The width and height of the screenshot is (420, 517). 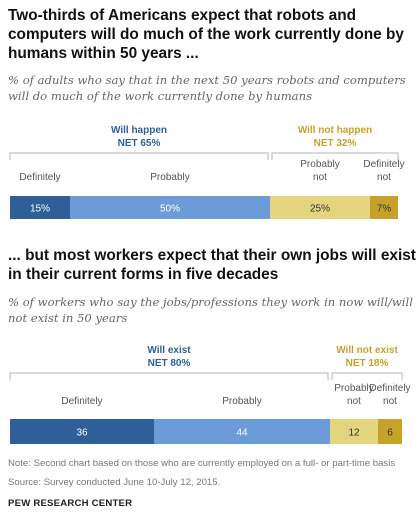 What do you see at coordinates (169, 350) in the screenshot?
I see `group-label-will-exist: Will exist` at bounding box center [169, 350].